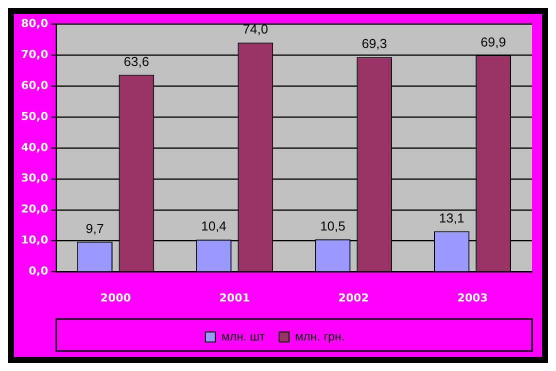 The width and height of the screenshot is (556, 371). Describe the element at coordinates (34, 209) in the screenshot. I see `y-tick-label: 20,0` at that location.